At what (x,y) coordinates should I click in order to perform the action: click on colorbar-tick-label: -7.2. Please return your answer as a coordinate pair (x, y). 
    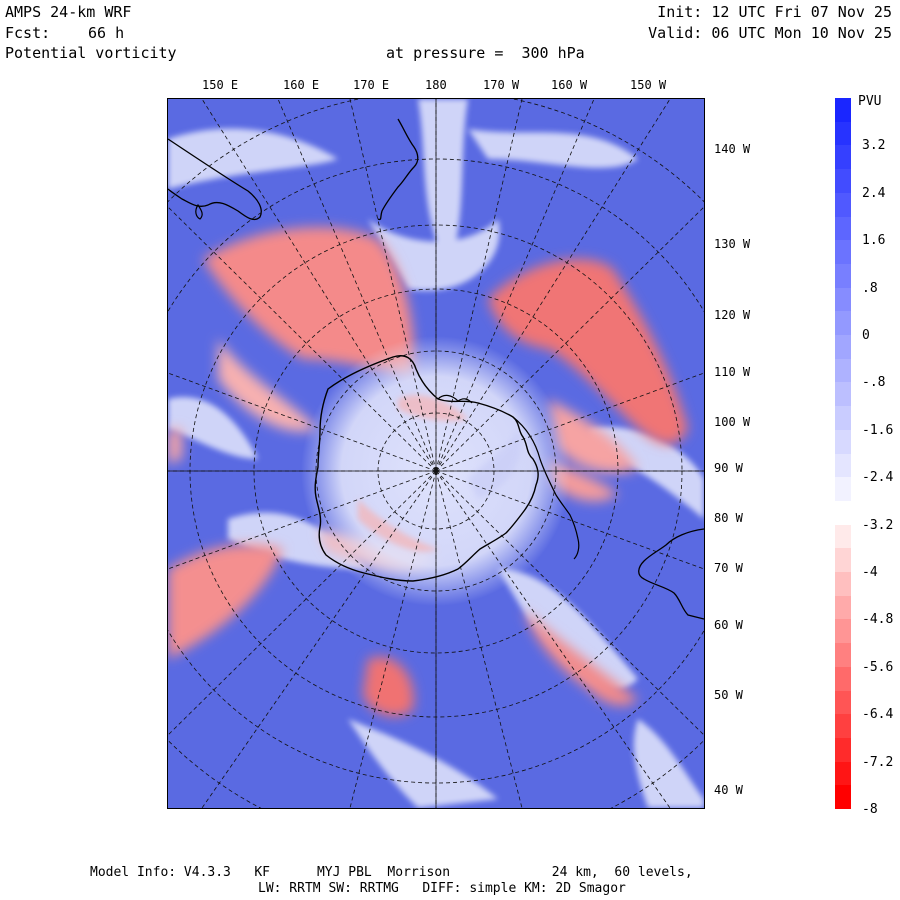
    Looking at the image, I should click on (878, 762).